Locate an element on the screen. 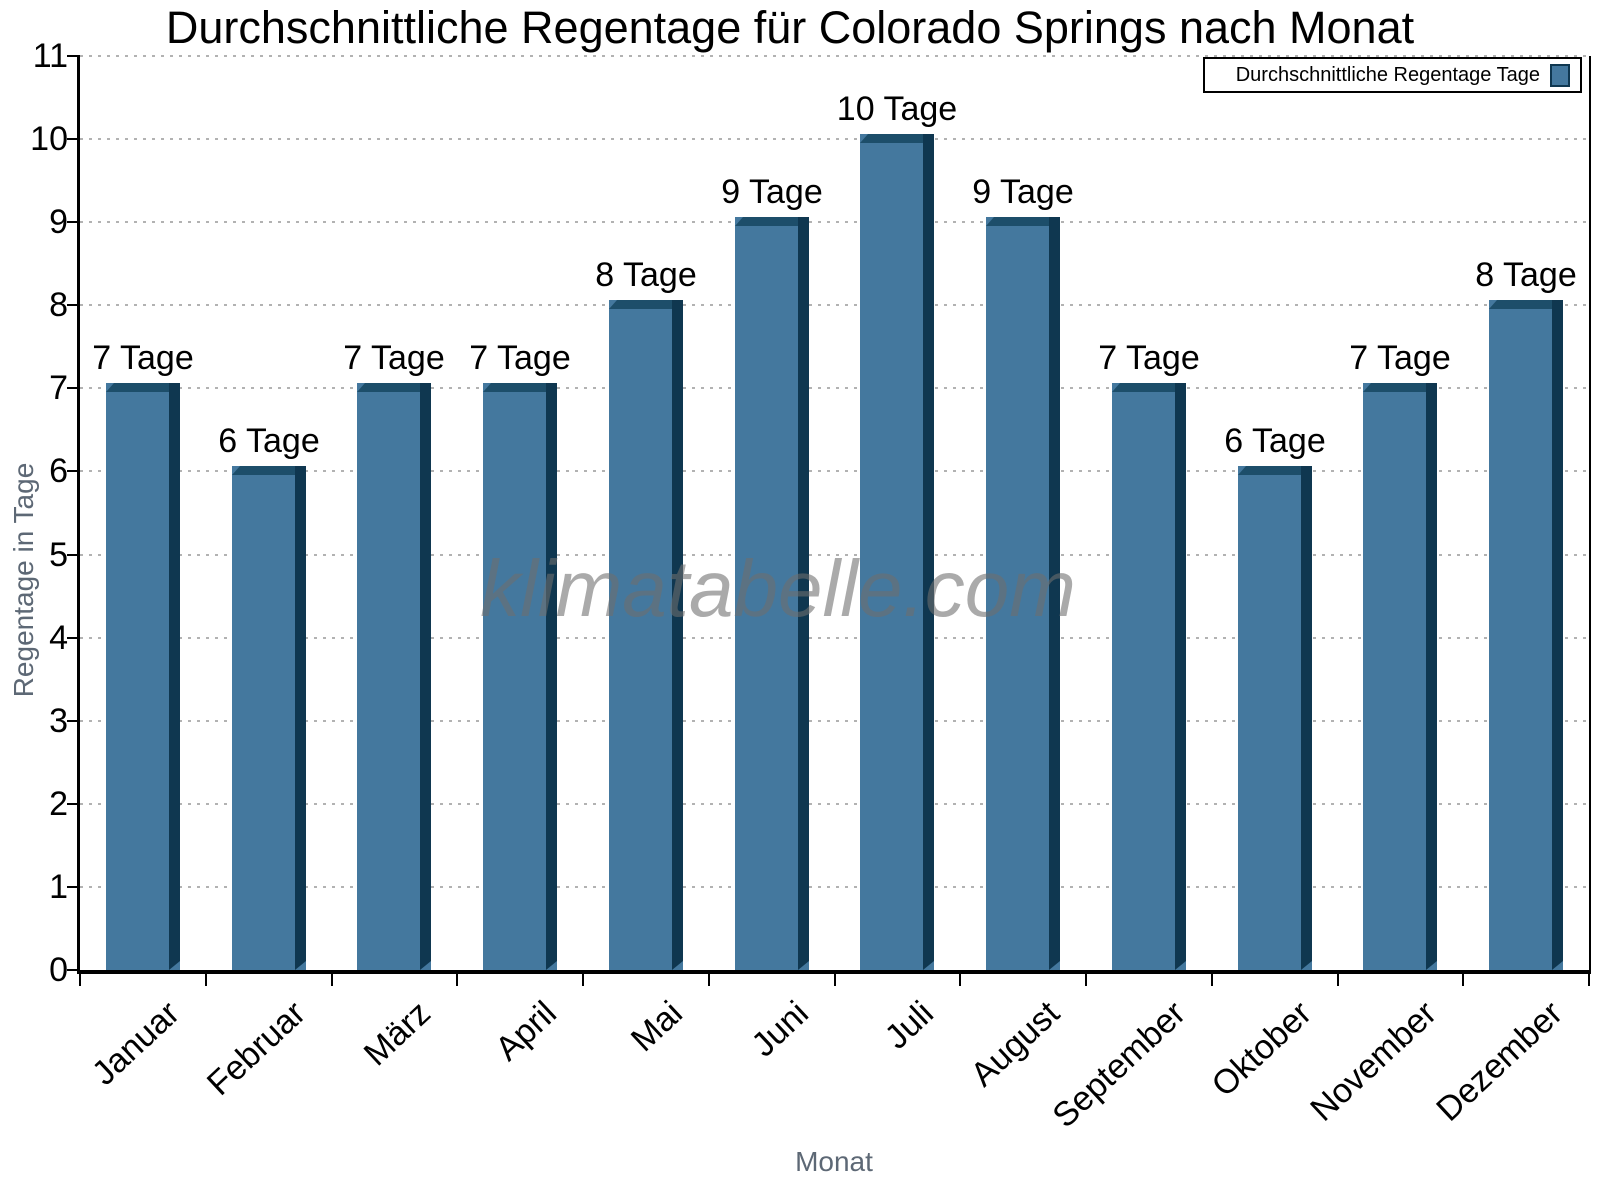 Image resolution: width=1600 pixels, height=1200 pixels. legend-swatch-icon is located at coordinates (1560, 75).